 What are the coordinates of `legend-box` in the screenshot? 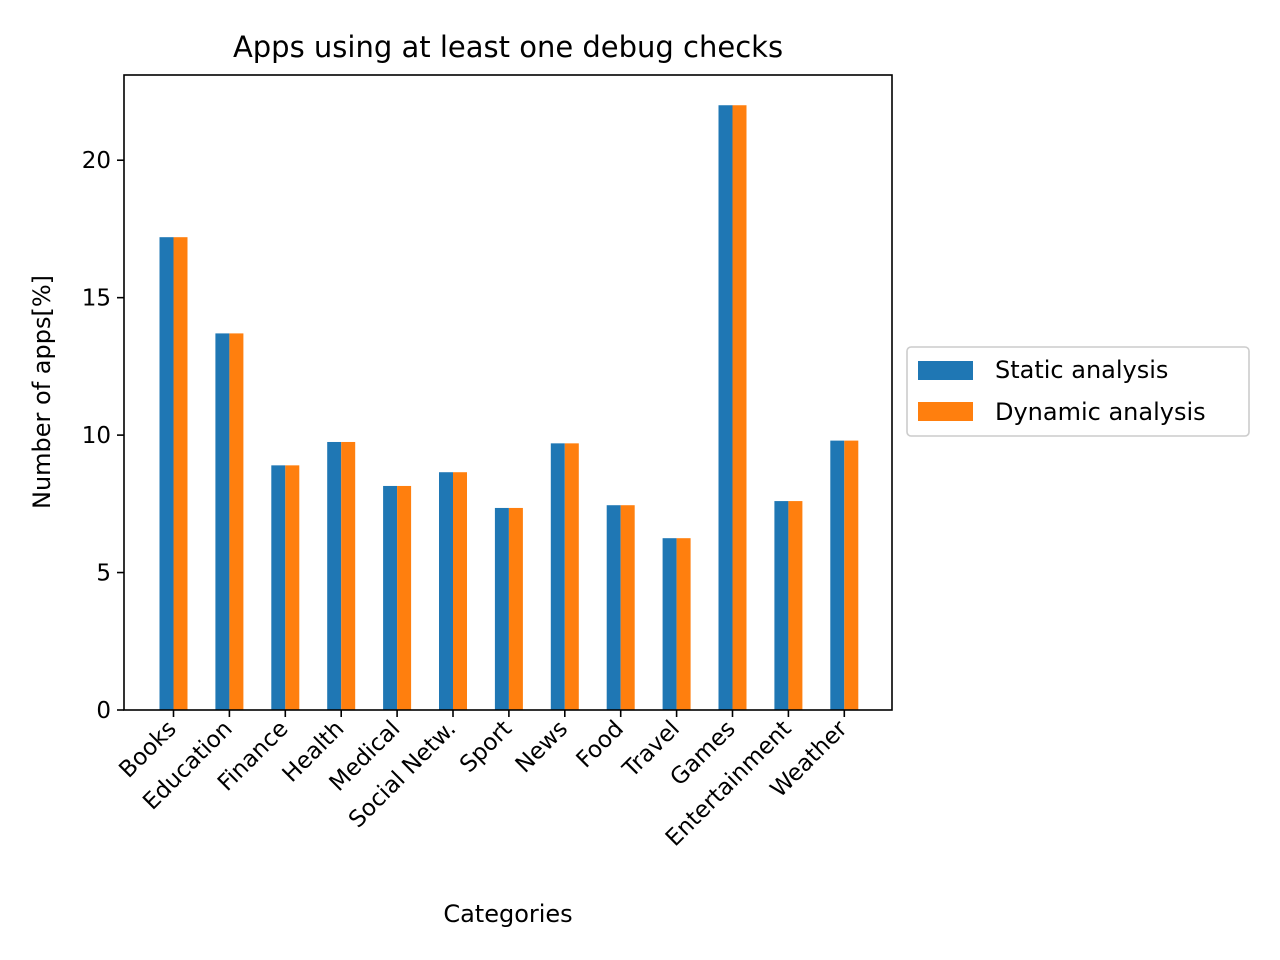 It's located at (1078, 391).